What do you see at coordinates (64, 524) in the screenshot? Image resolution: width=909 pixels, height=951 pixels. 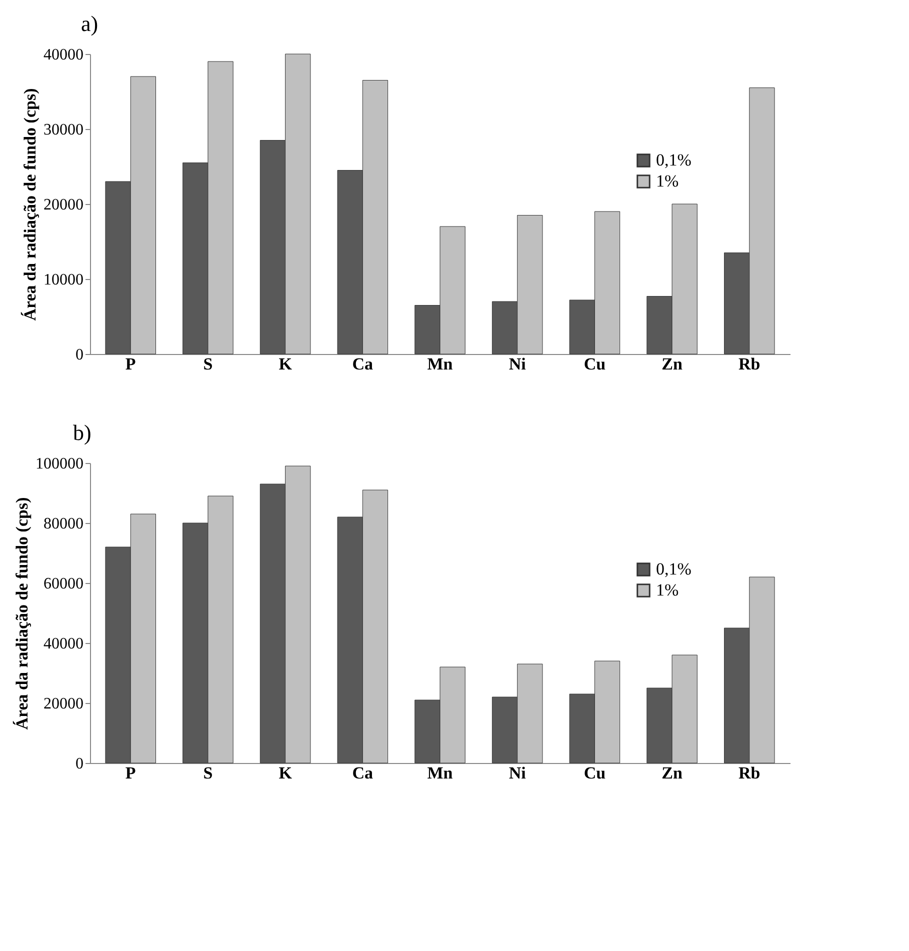 I see `y-tick-label: 80000` at bounding box center [64, 524].